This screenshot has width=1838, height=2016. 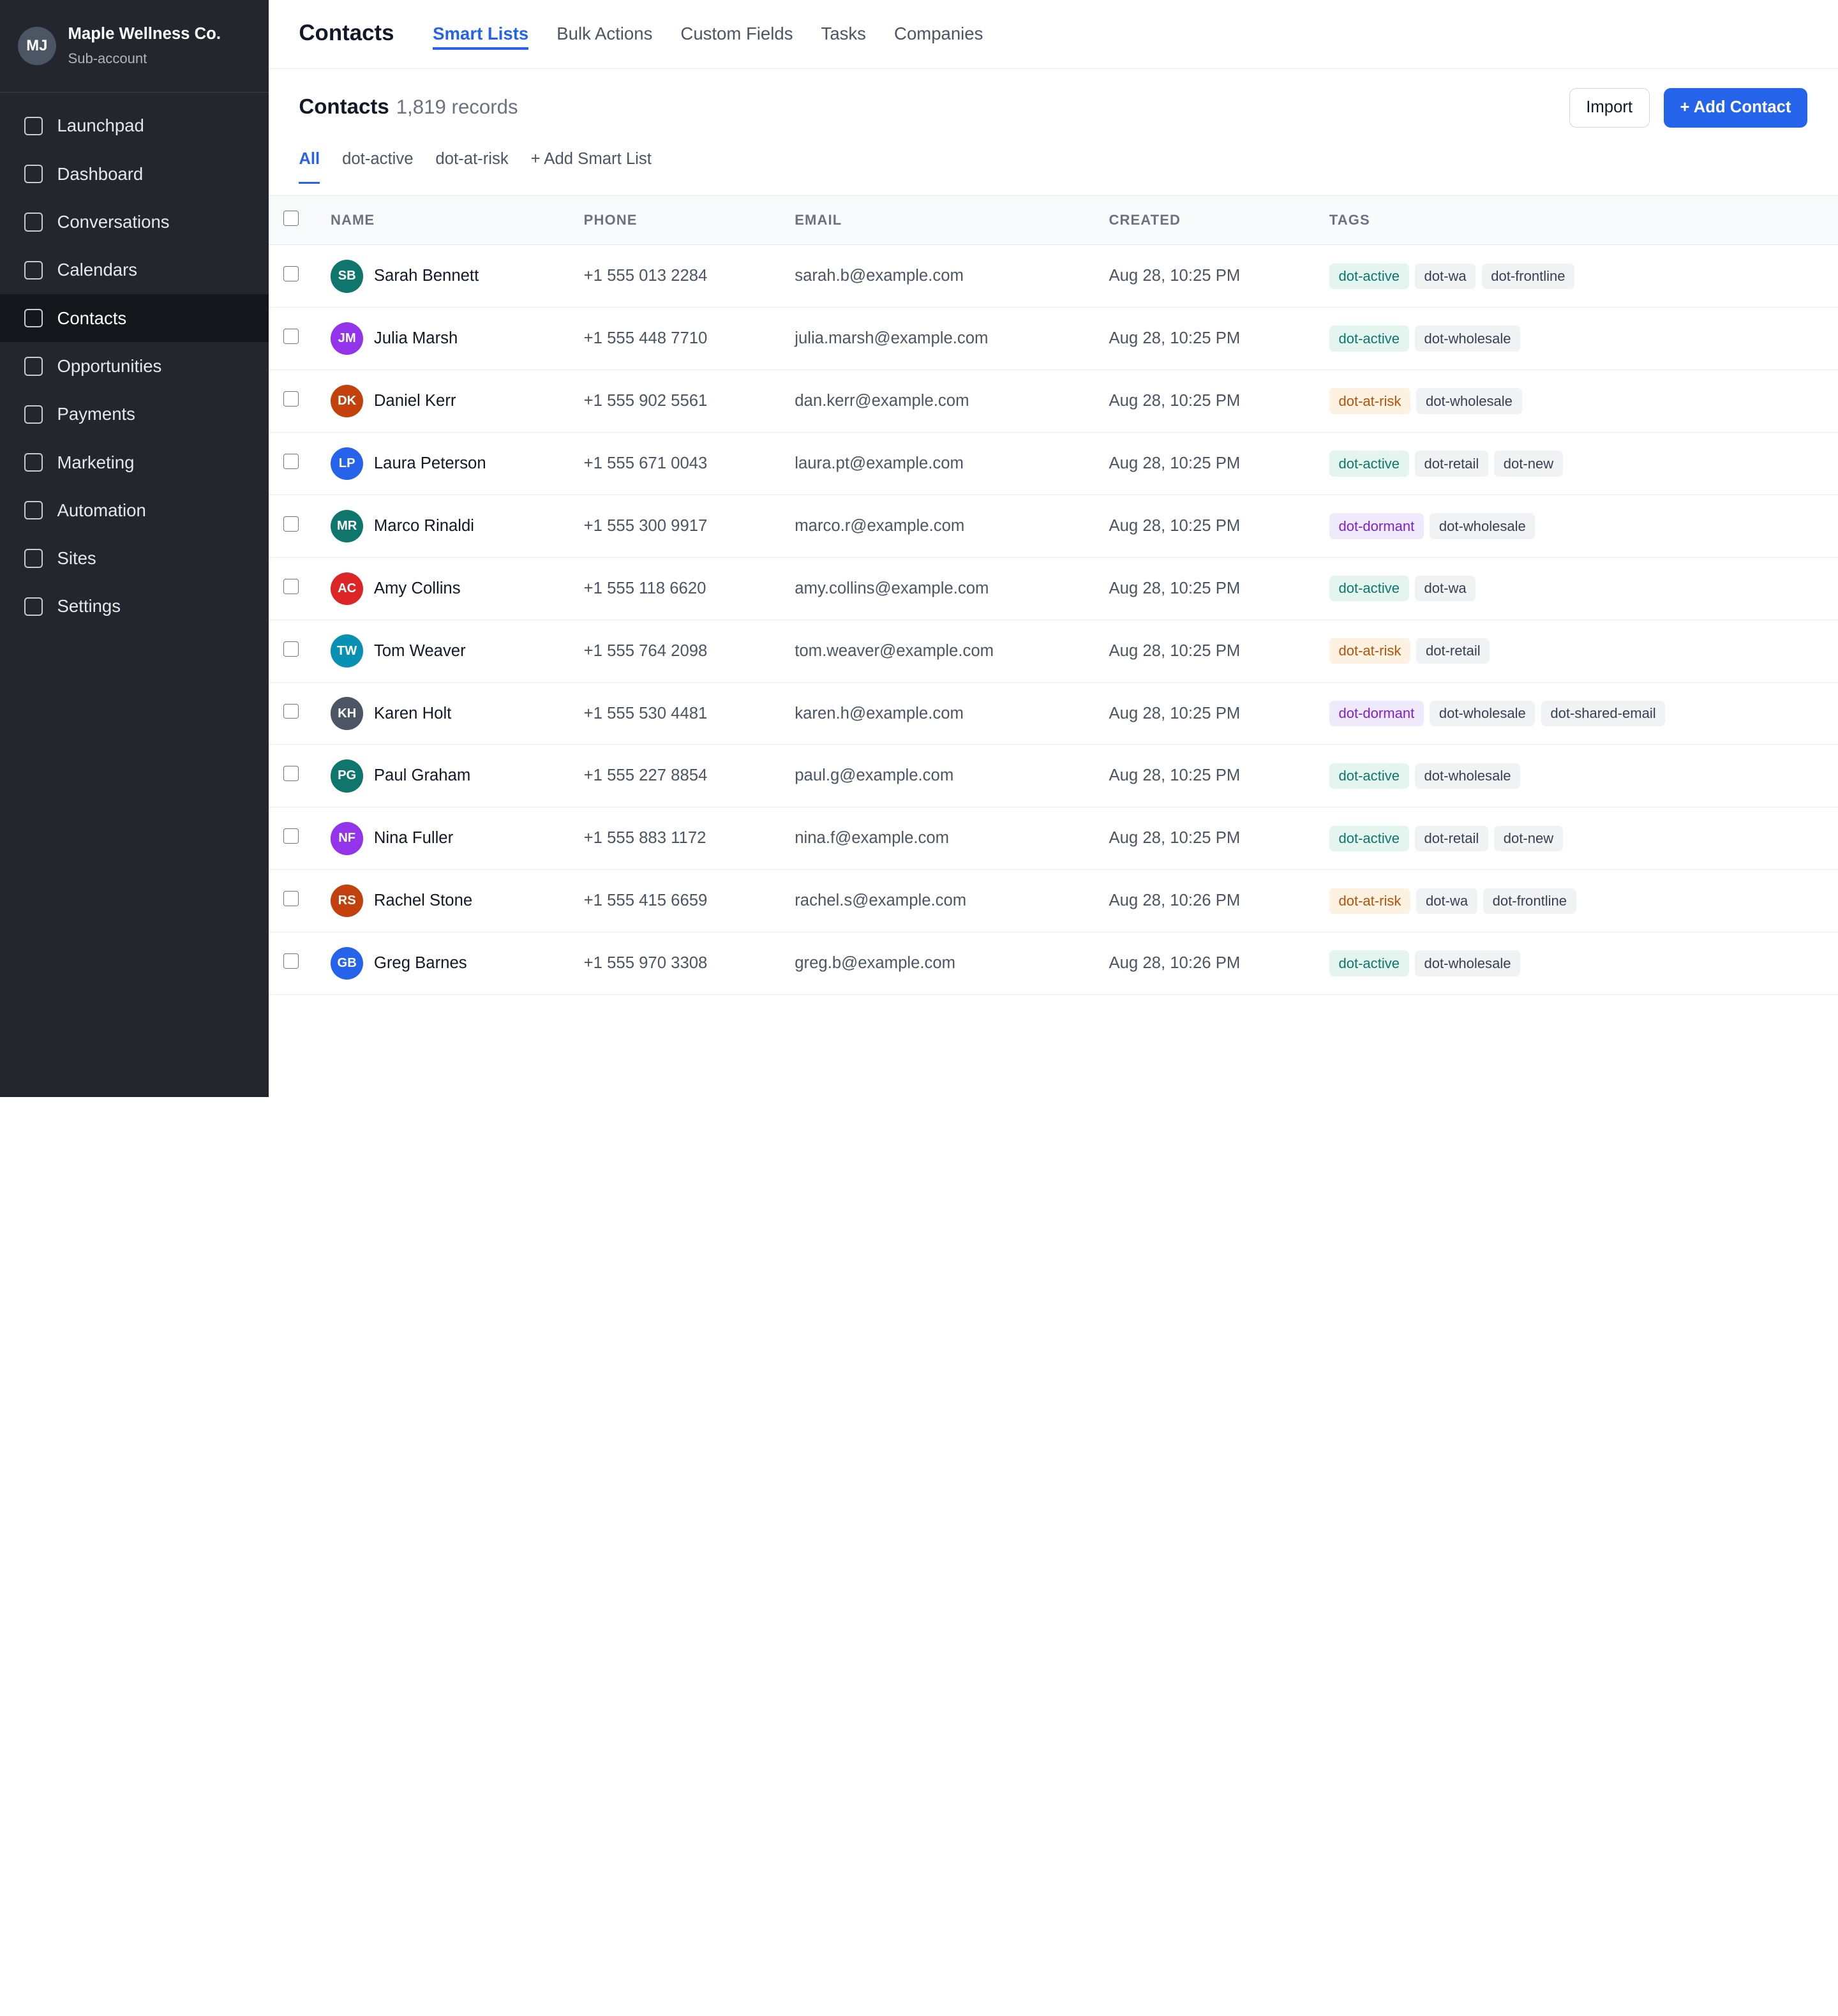 What do you see at coordinates (423, 901) in the screenshot?
I see `contact-name-link: Rachel Stone` at bounding box center [423, 901].